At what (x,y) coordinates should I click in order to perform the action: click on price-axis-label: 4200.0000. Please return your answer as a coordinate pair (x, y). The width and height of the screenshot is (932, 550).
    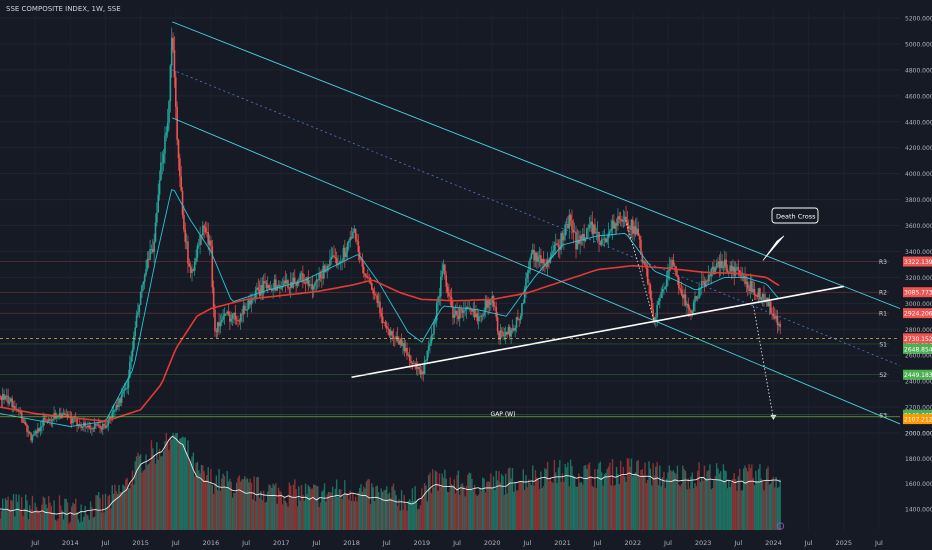
    Looking at the image, I should click on (918, 148).